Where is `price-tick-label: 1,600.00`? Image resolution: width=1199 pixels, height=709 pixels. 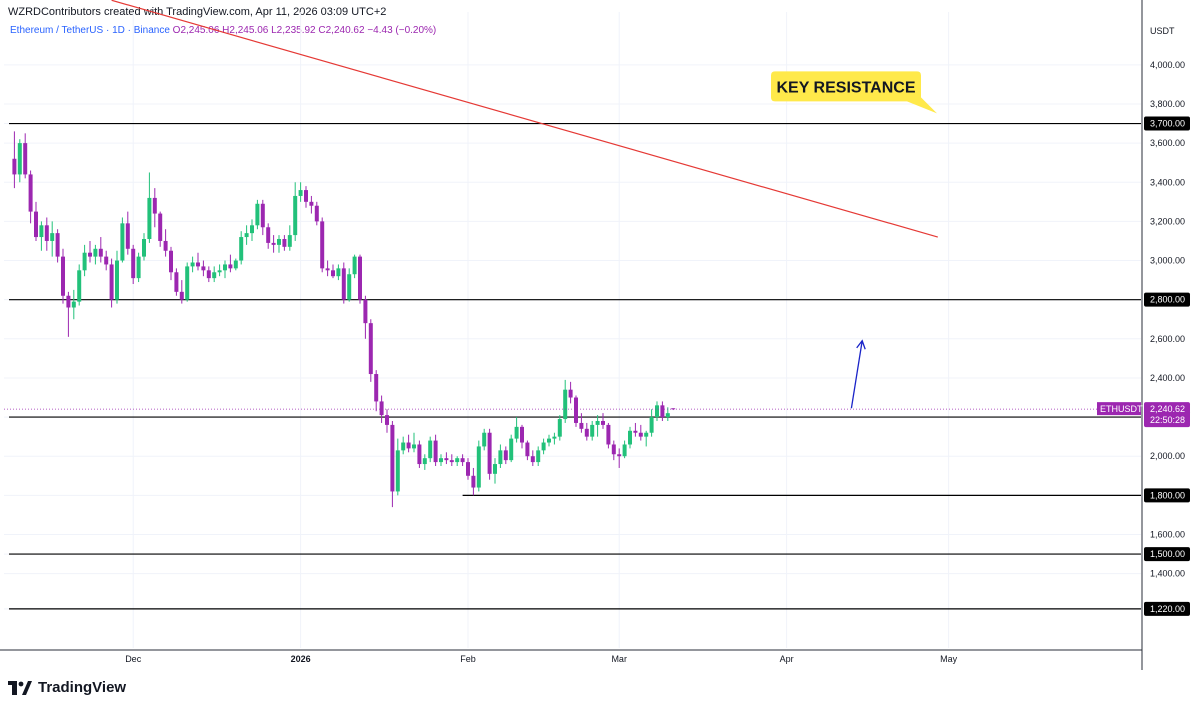 price-tick-label: 1,600.00 is located at coordinates (1167, 534).